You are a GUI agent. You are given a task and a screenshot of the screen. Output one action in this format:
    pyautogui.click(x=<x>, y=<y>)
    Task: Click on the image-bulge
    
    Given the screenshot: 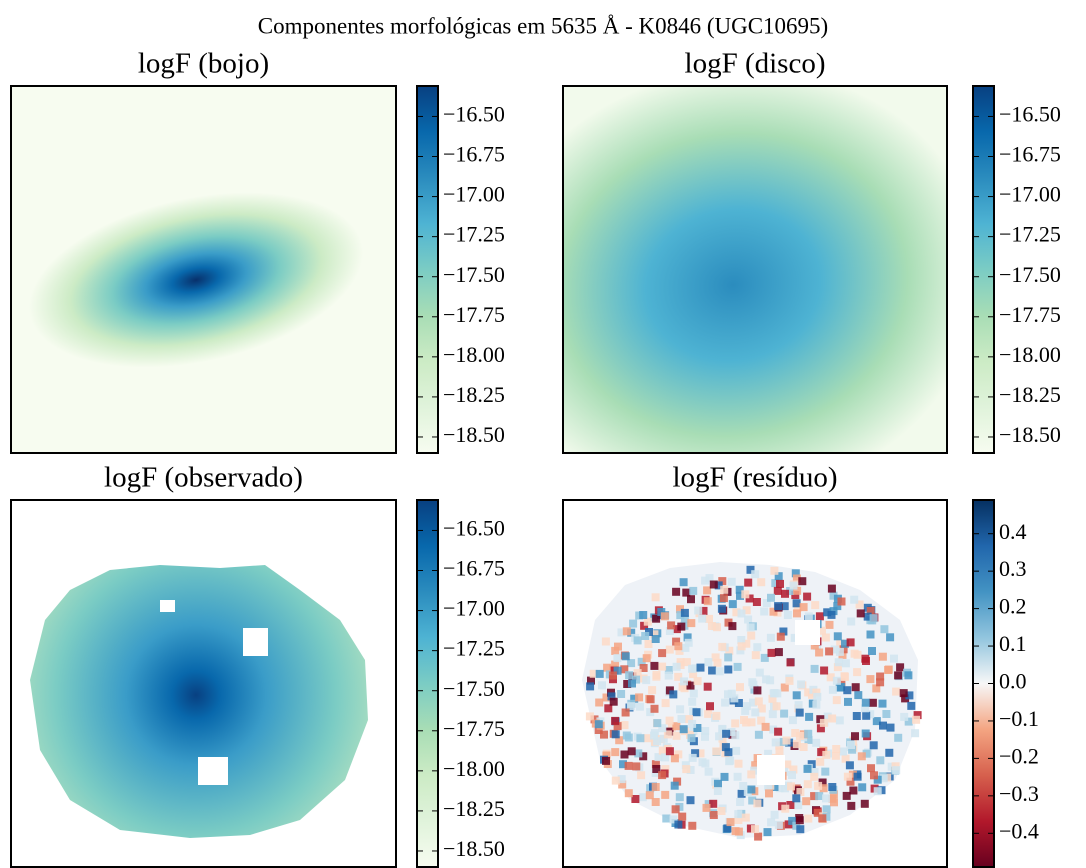 What is the action you would take?
    pyautogui.click(x=203, y=269)
    